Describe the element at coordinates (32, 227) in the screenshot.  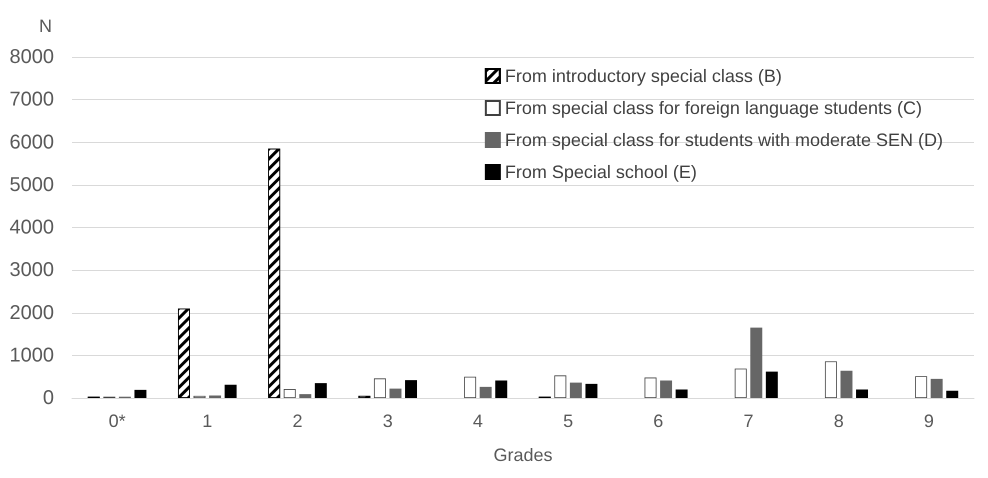
I see `y-tick-label: 4000` at that location.